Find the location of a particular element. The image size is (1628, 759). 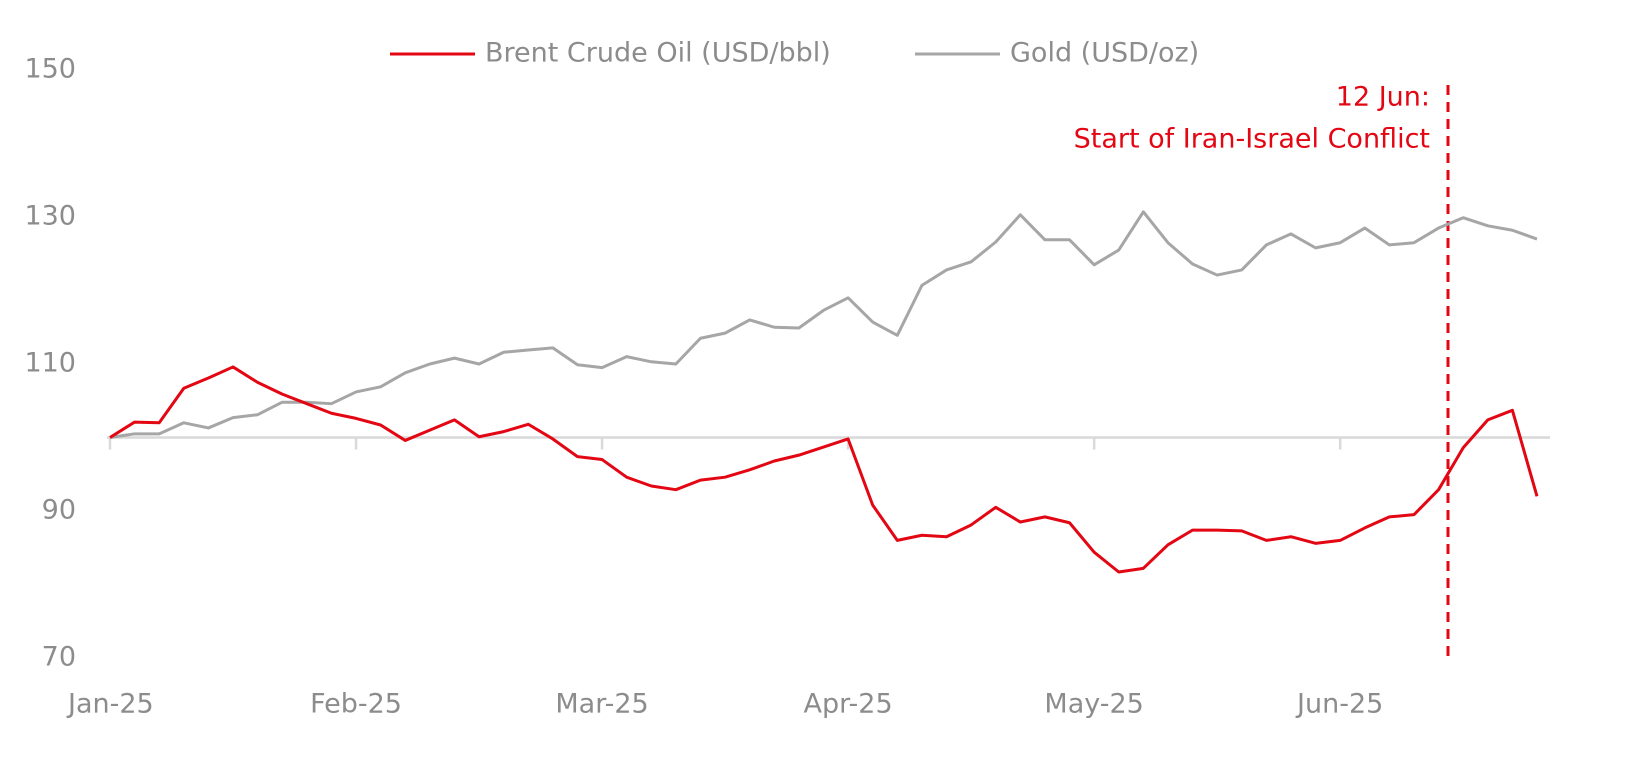

y-tick-label: 110 is located at coordinates (50, 363).